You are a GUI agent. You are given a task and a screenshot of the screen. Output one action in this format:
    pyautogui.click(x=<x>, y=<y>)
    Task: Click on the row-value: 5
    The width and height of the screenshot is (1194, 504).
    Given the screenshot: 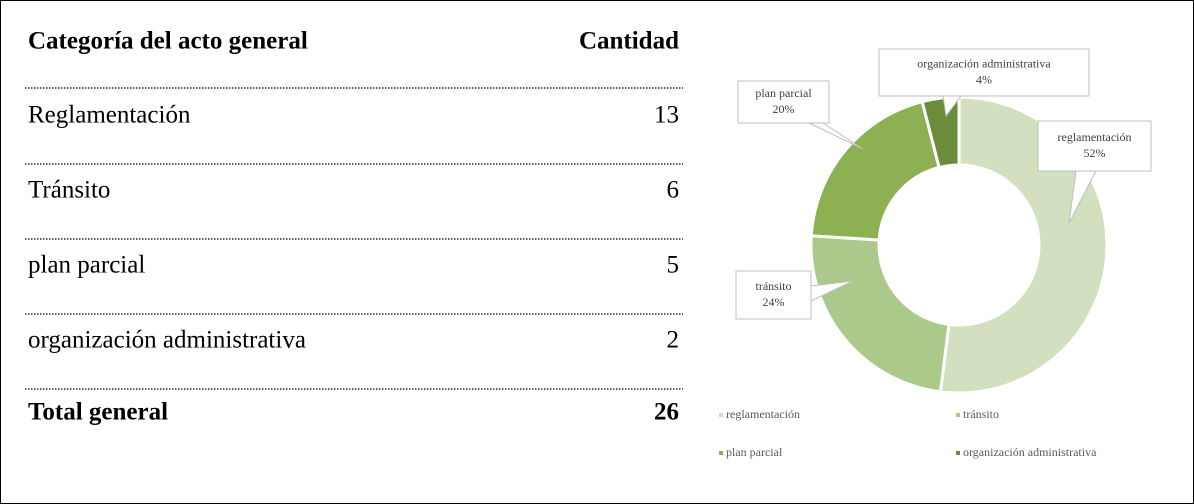 What is the action you would take?
    pyautogui.click(x=673, y=265)
    